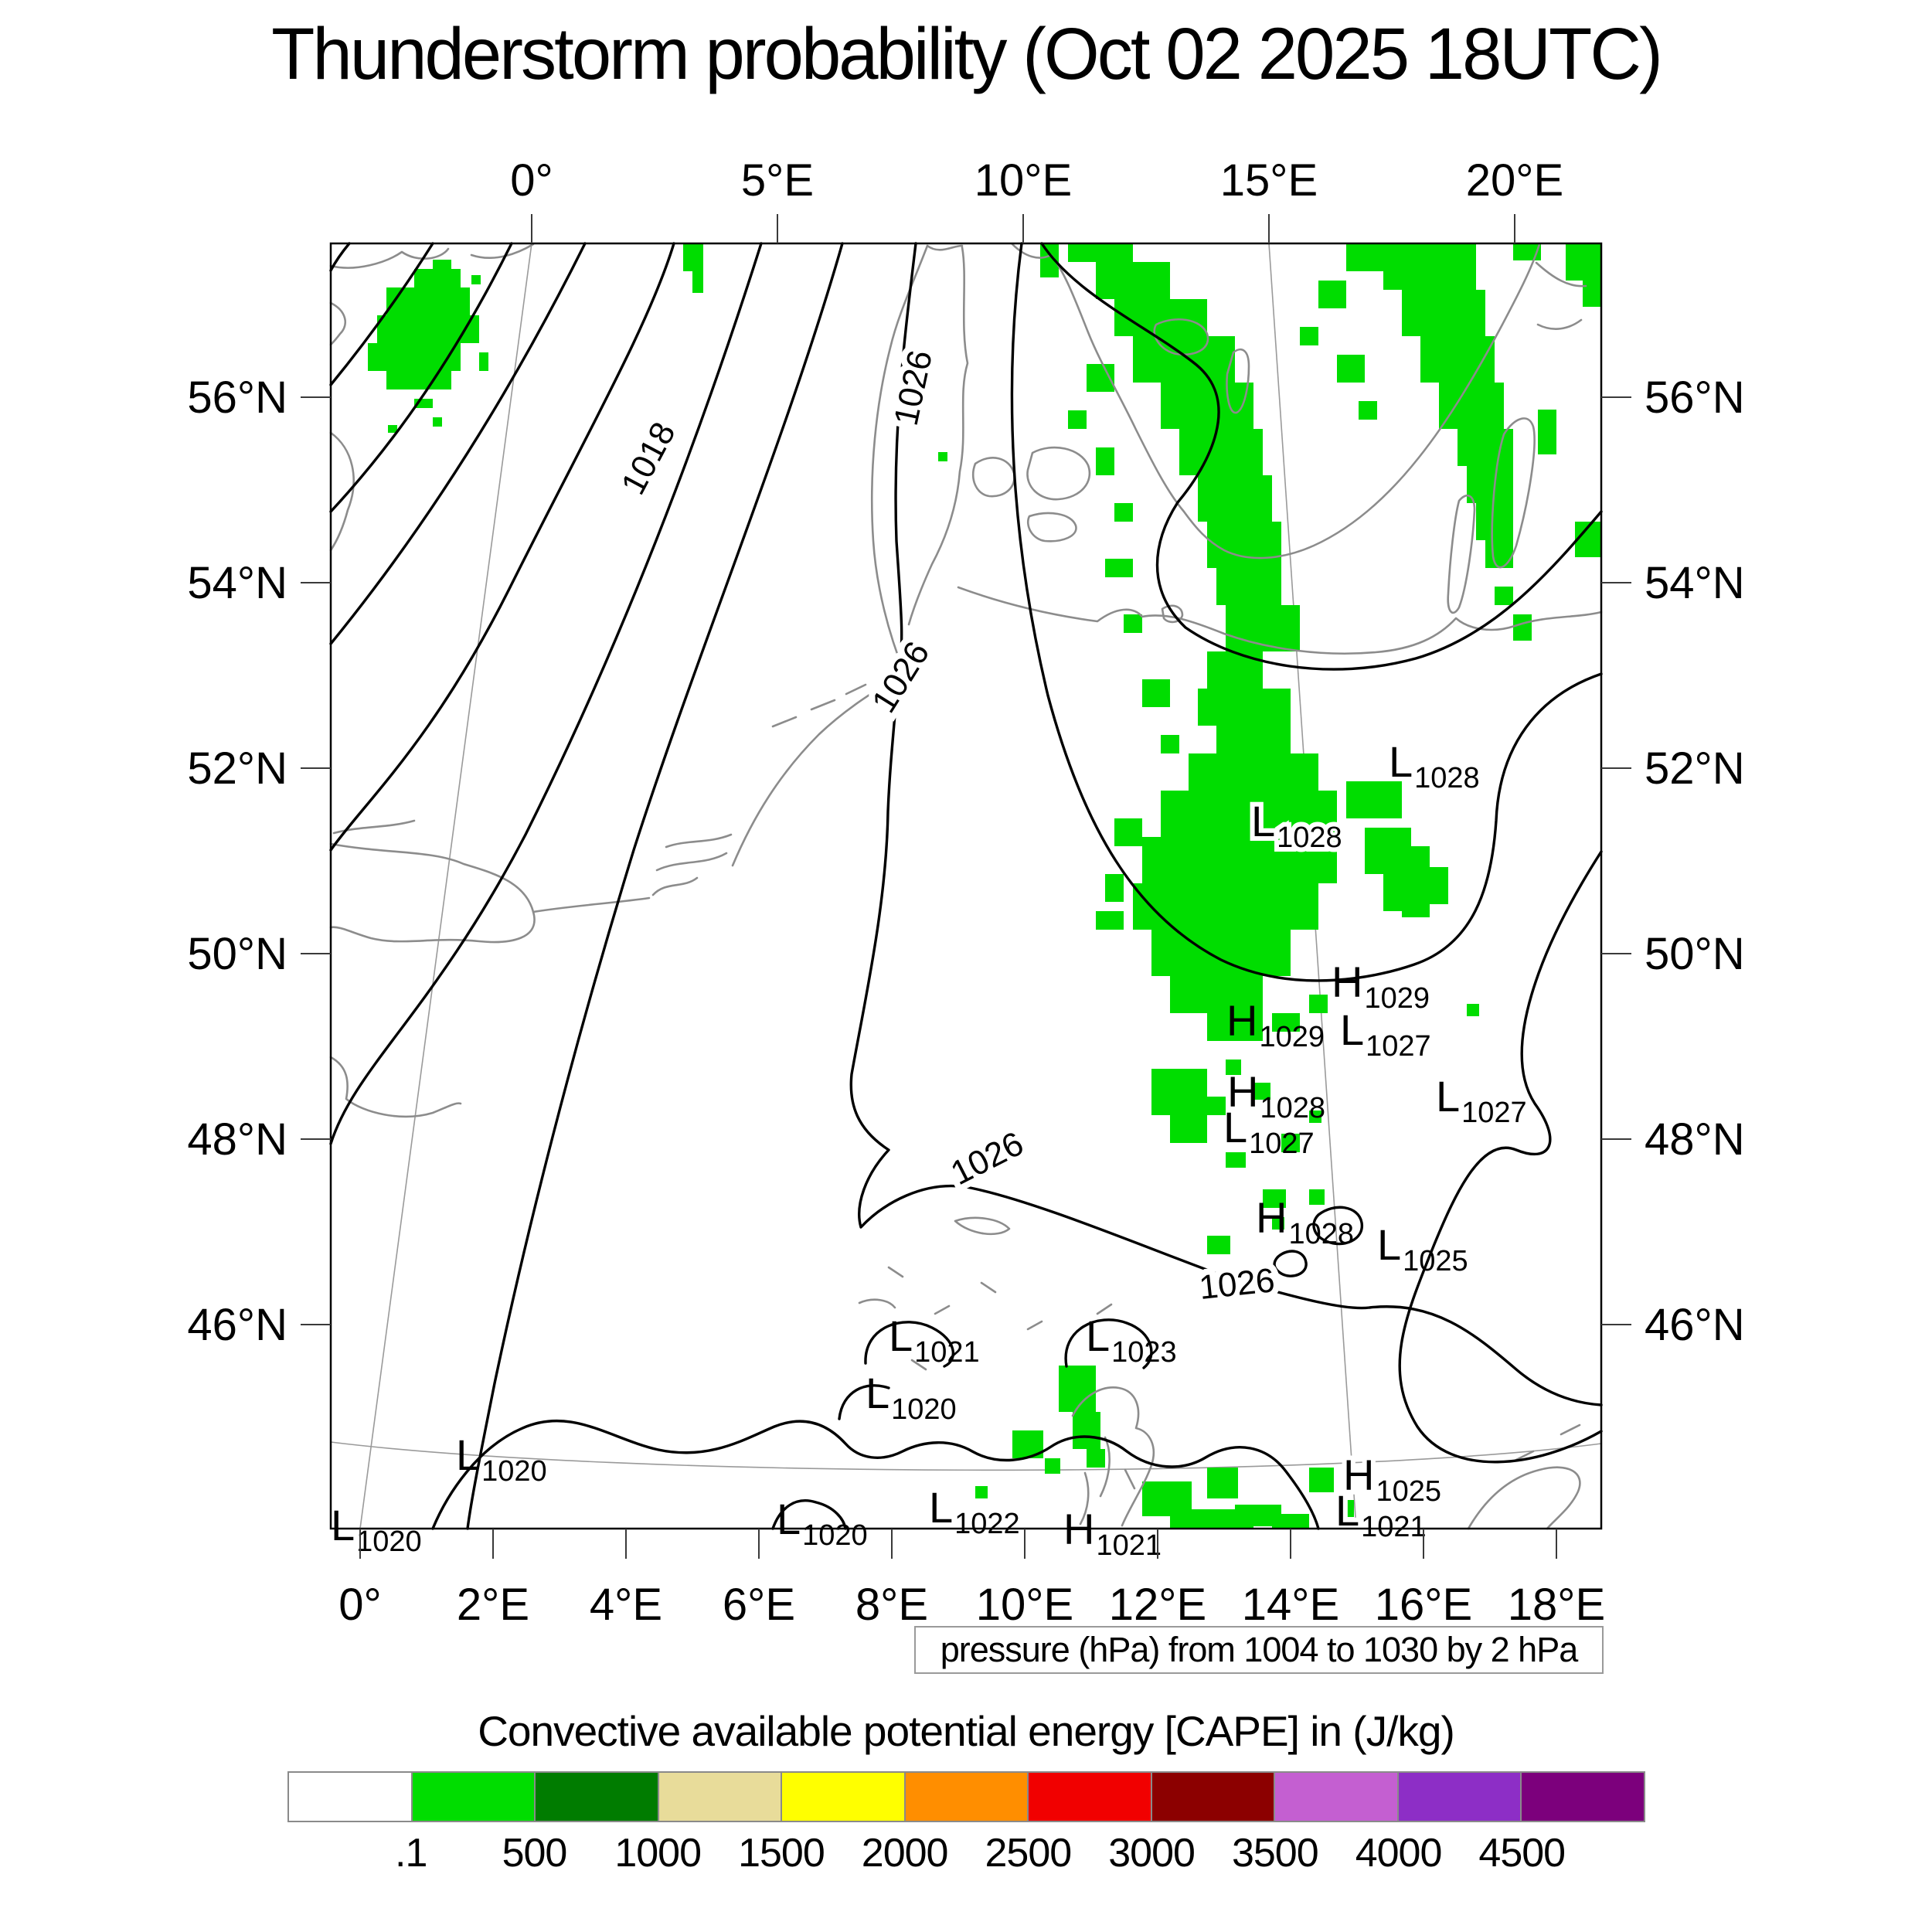 The width and height of the screenshot is (1932, 1932). I want to click on pressure-center-h1021: H1021, so click(1113, 1533).